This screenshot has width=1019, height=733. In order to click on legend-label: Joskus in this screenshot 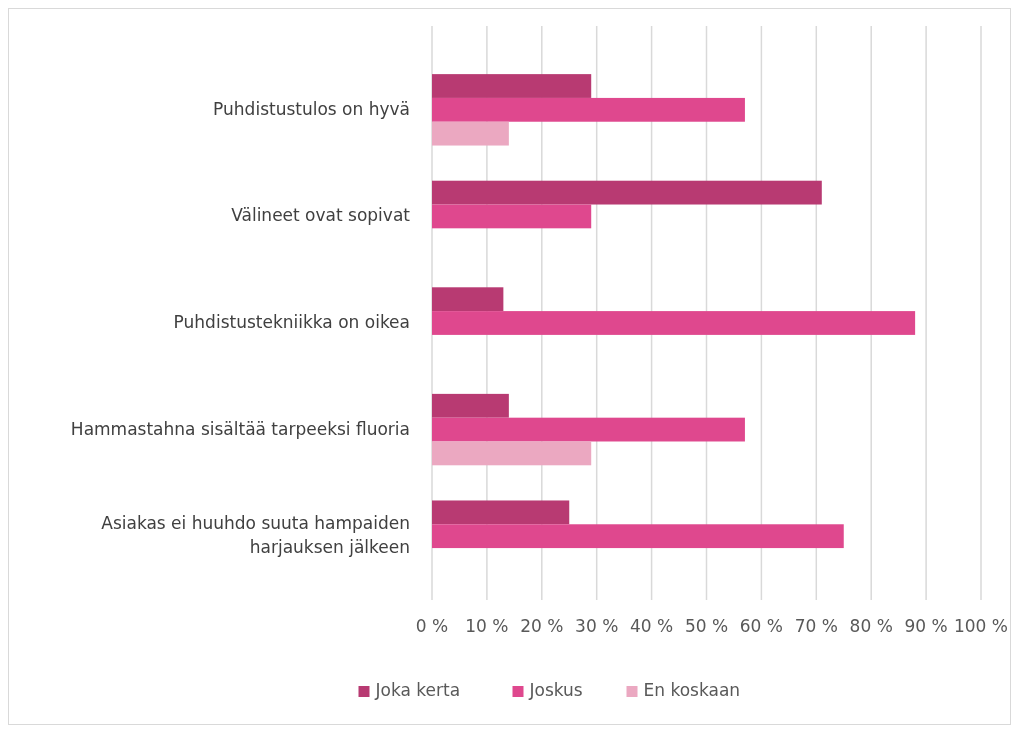, I will do `click(555, 690)`.